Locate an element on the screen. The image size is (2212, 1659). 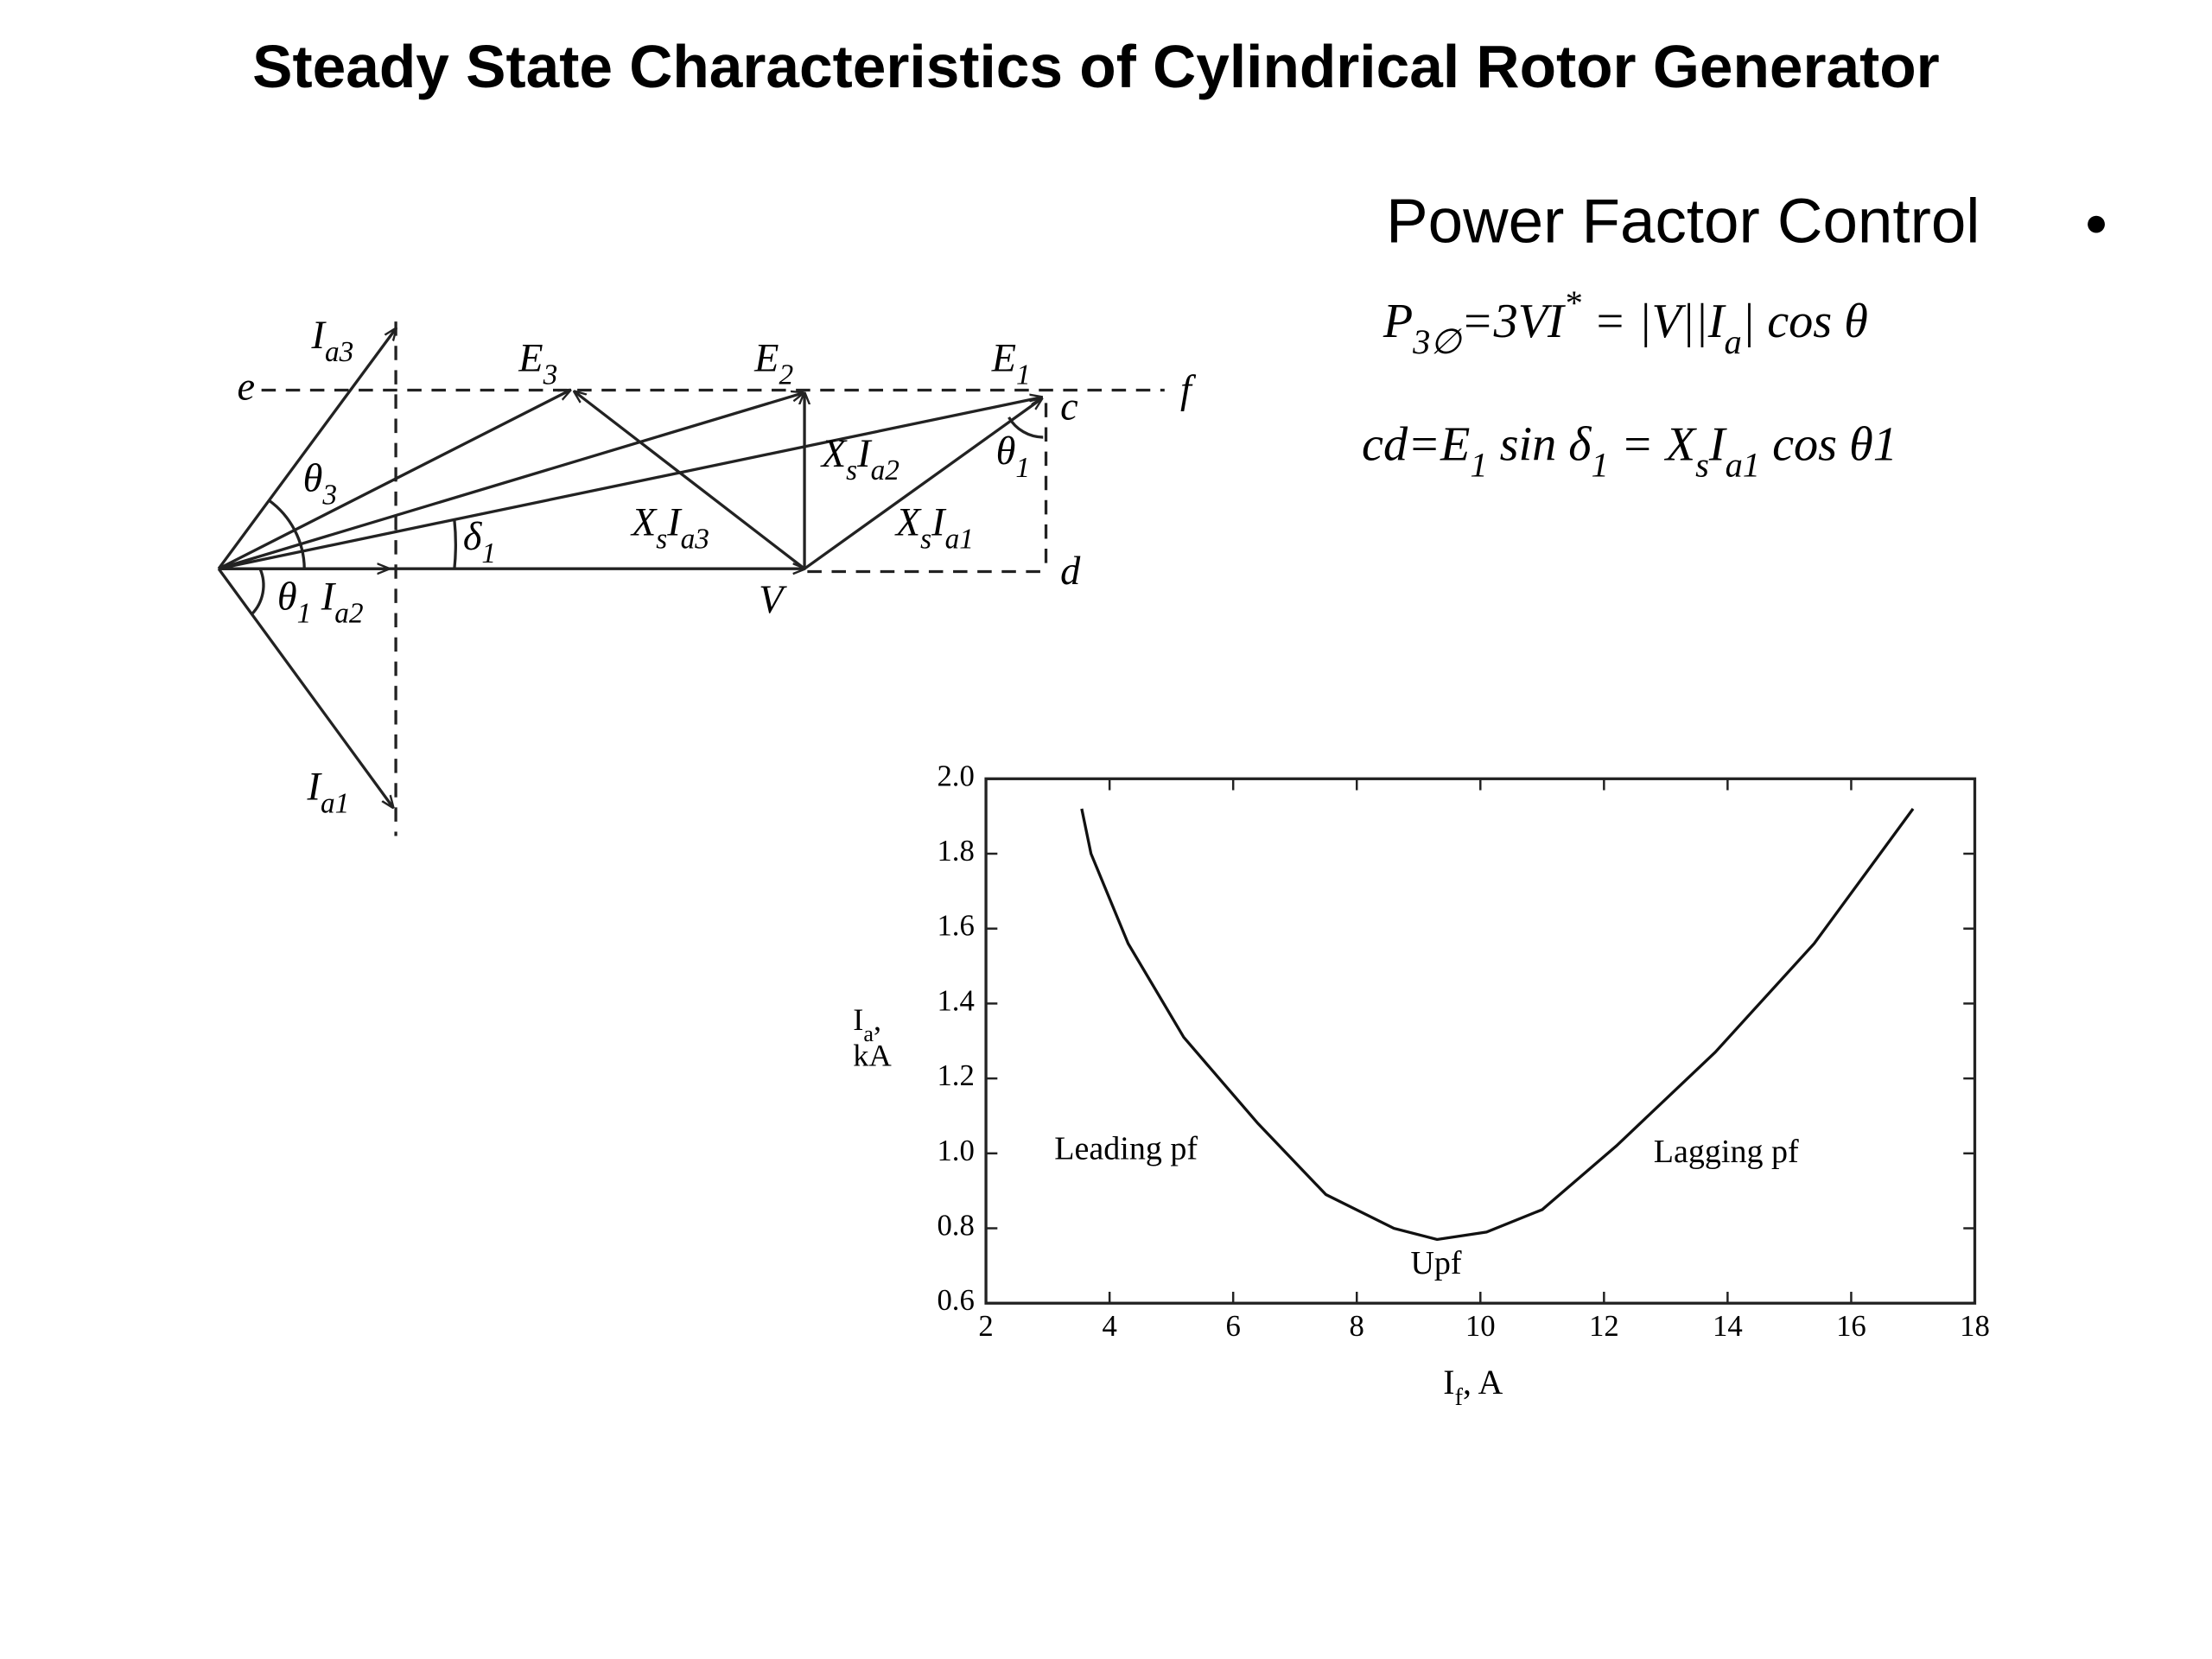
y-tick-label: 0.8 is located at coordinates (955, 1225).